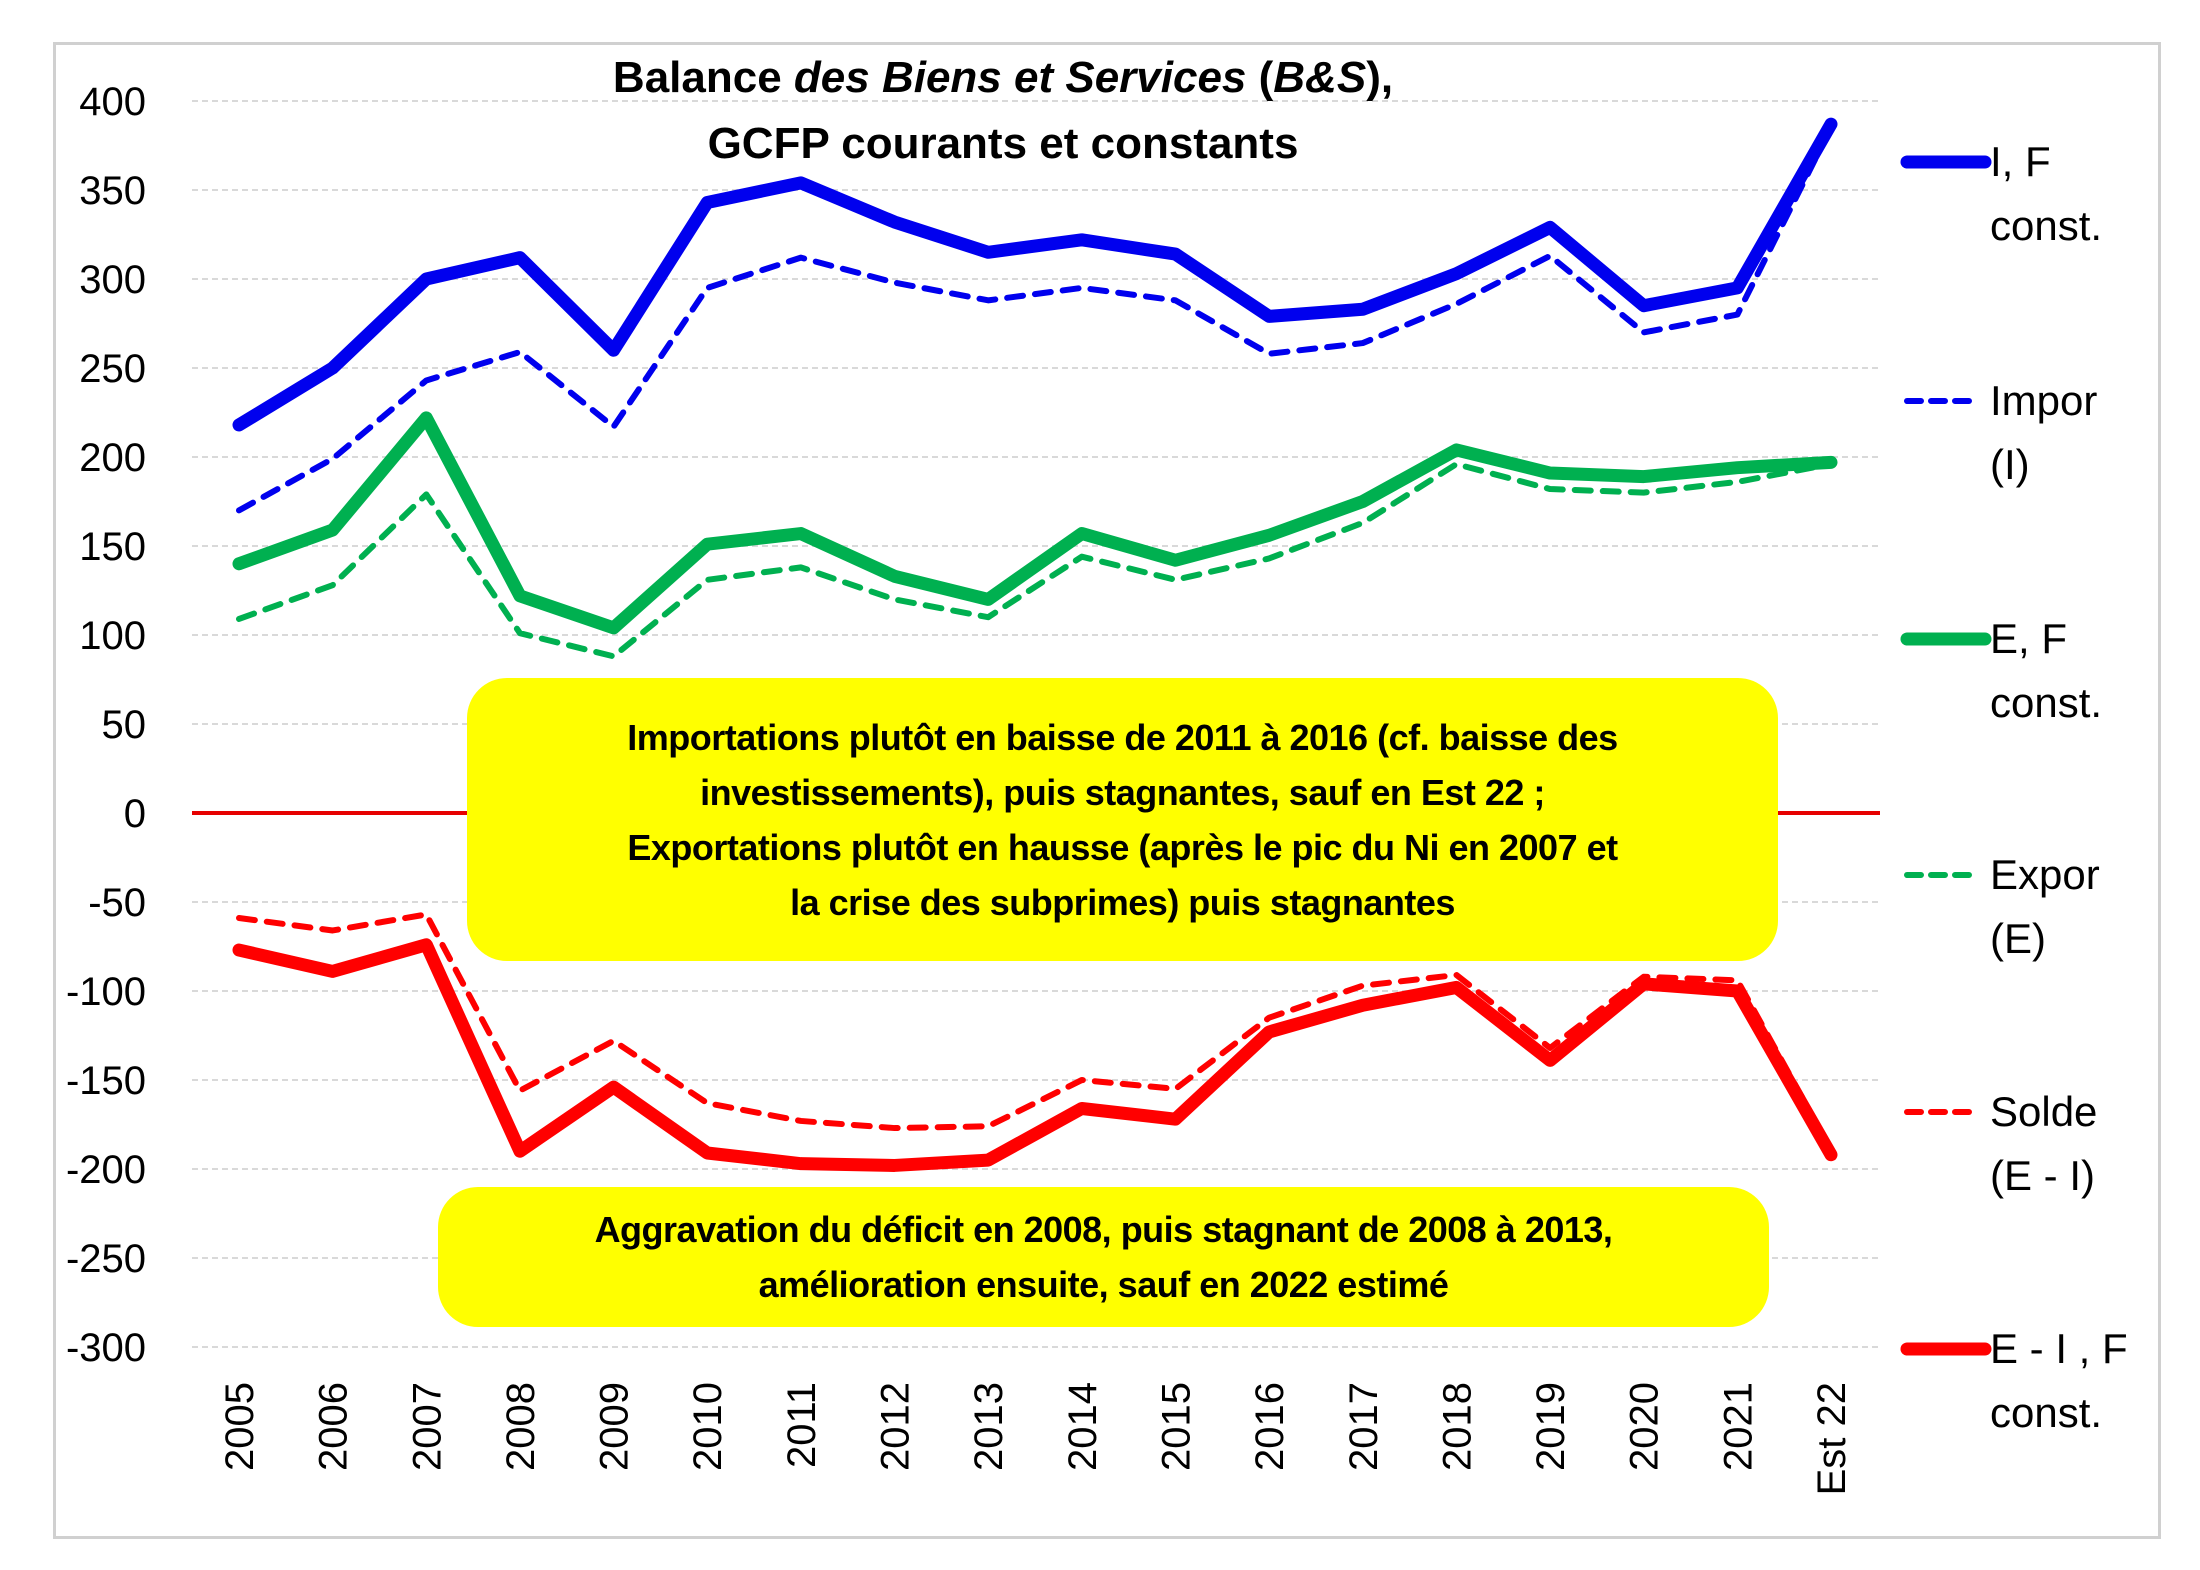 The height and width of the screenshot is (1570, 2200). I want to click on legend-label: E - I , F, so click(2059, 1348).